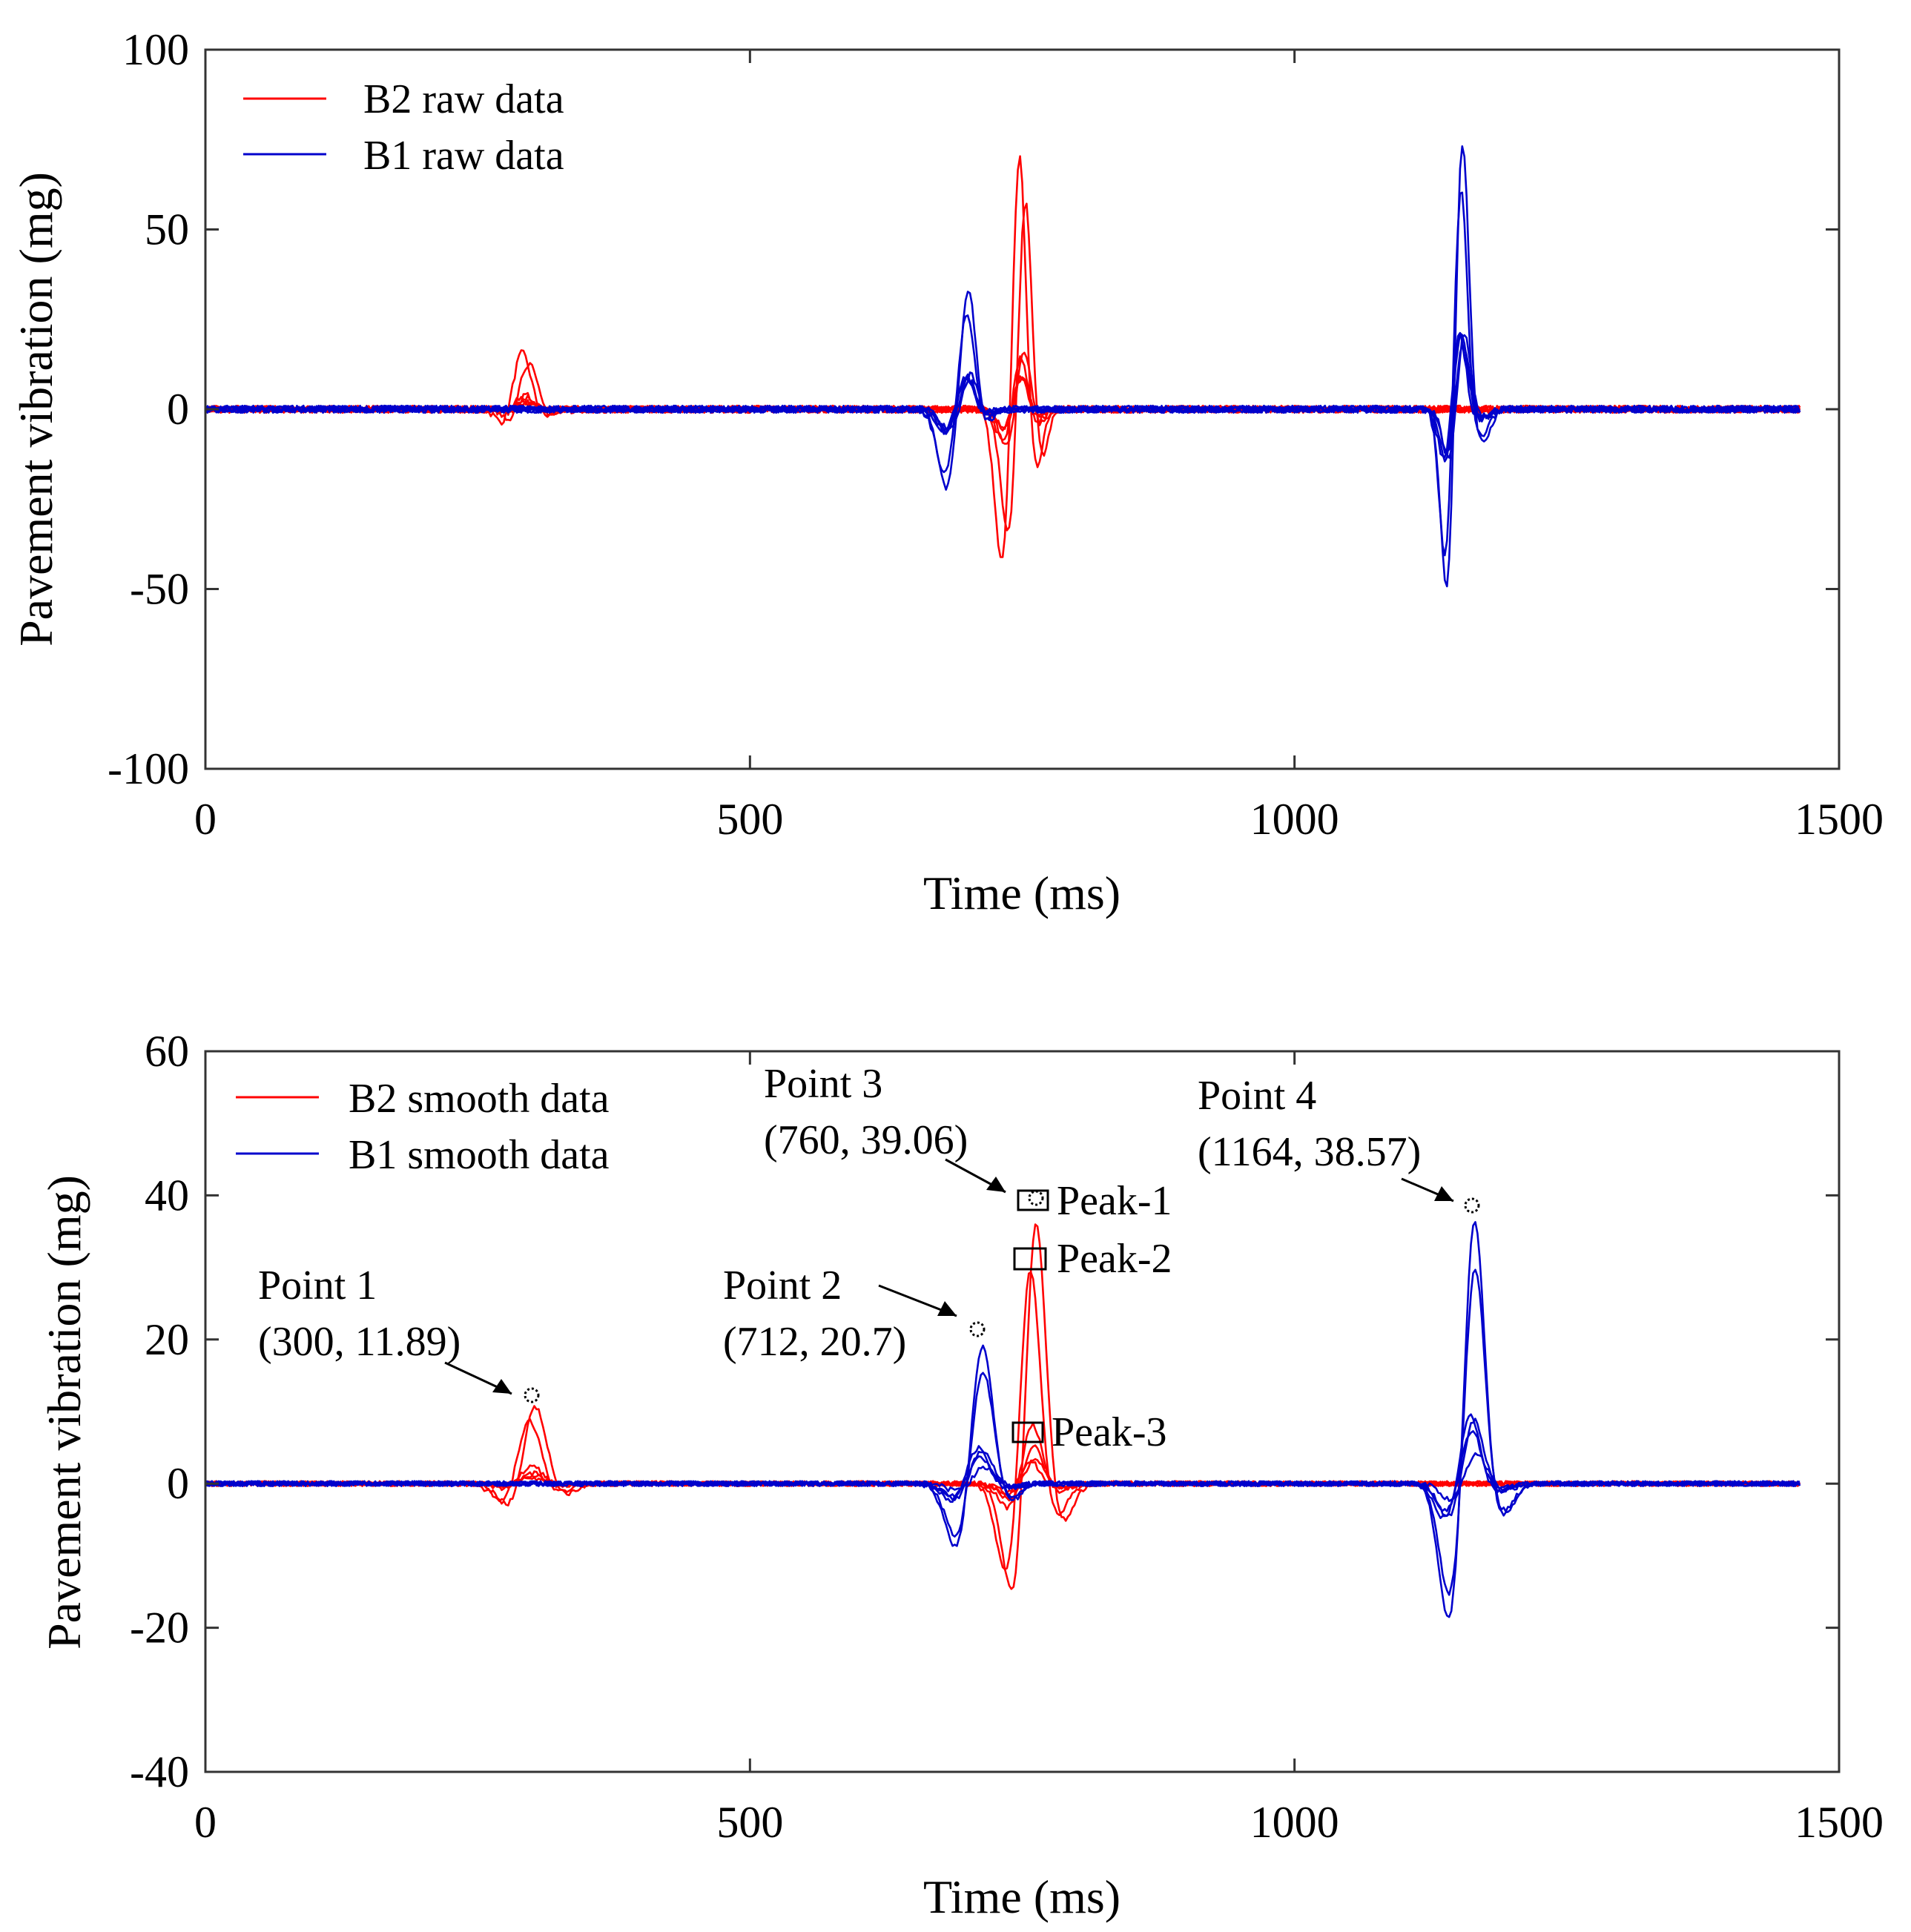  I want to click on y-tick-label: 20, so click(167, 1339).